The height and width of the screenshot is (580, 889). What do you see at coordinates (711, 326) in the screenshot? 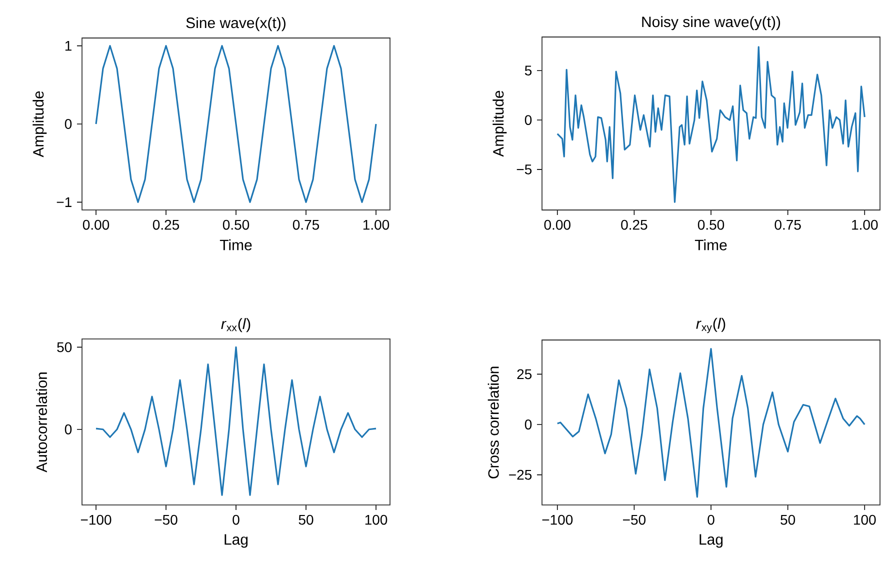
I see `chart-title: r$_{xy}$(l)` at bounding box center [711, 326].